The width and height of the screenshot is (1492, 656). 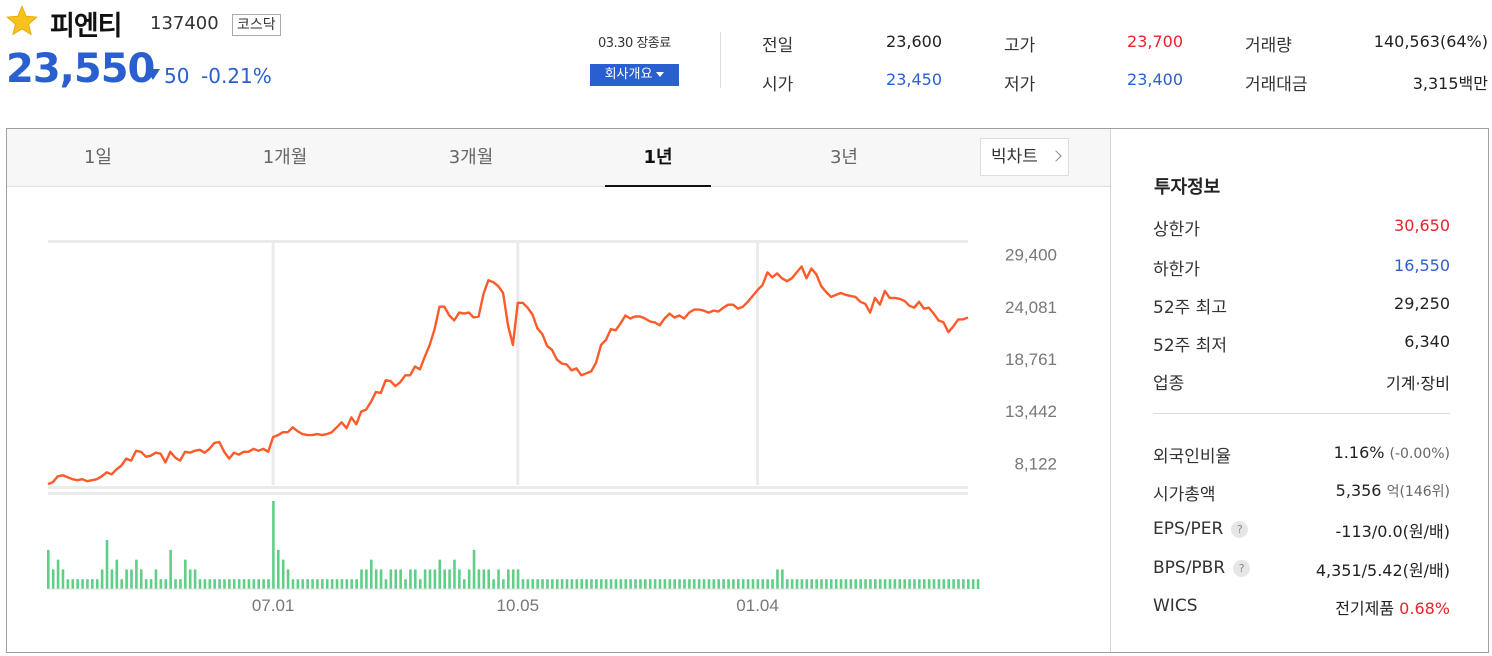 What do you see at coordinates (1184, 495) in the screenshot?
I see `market-cap-label: 시가총액` at bounding box center [1184, 495].